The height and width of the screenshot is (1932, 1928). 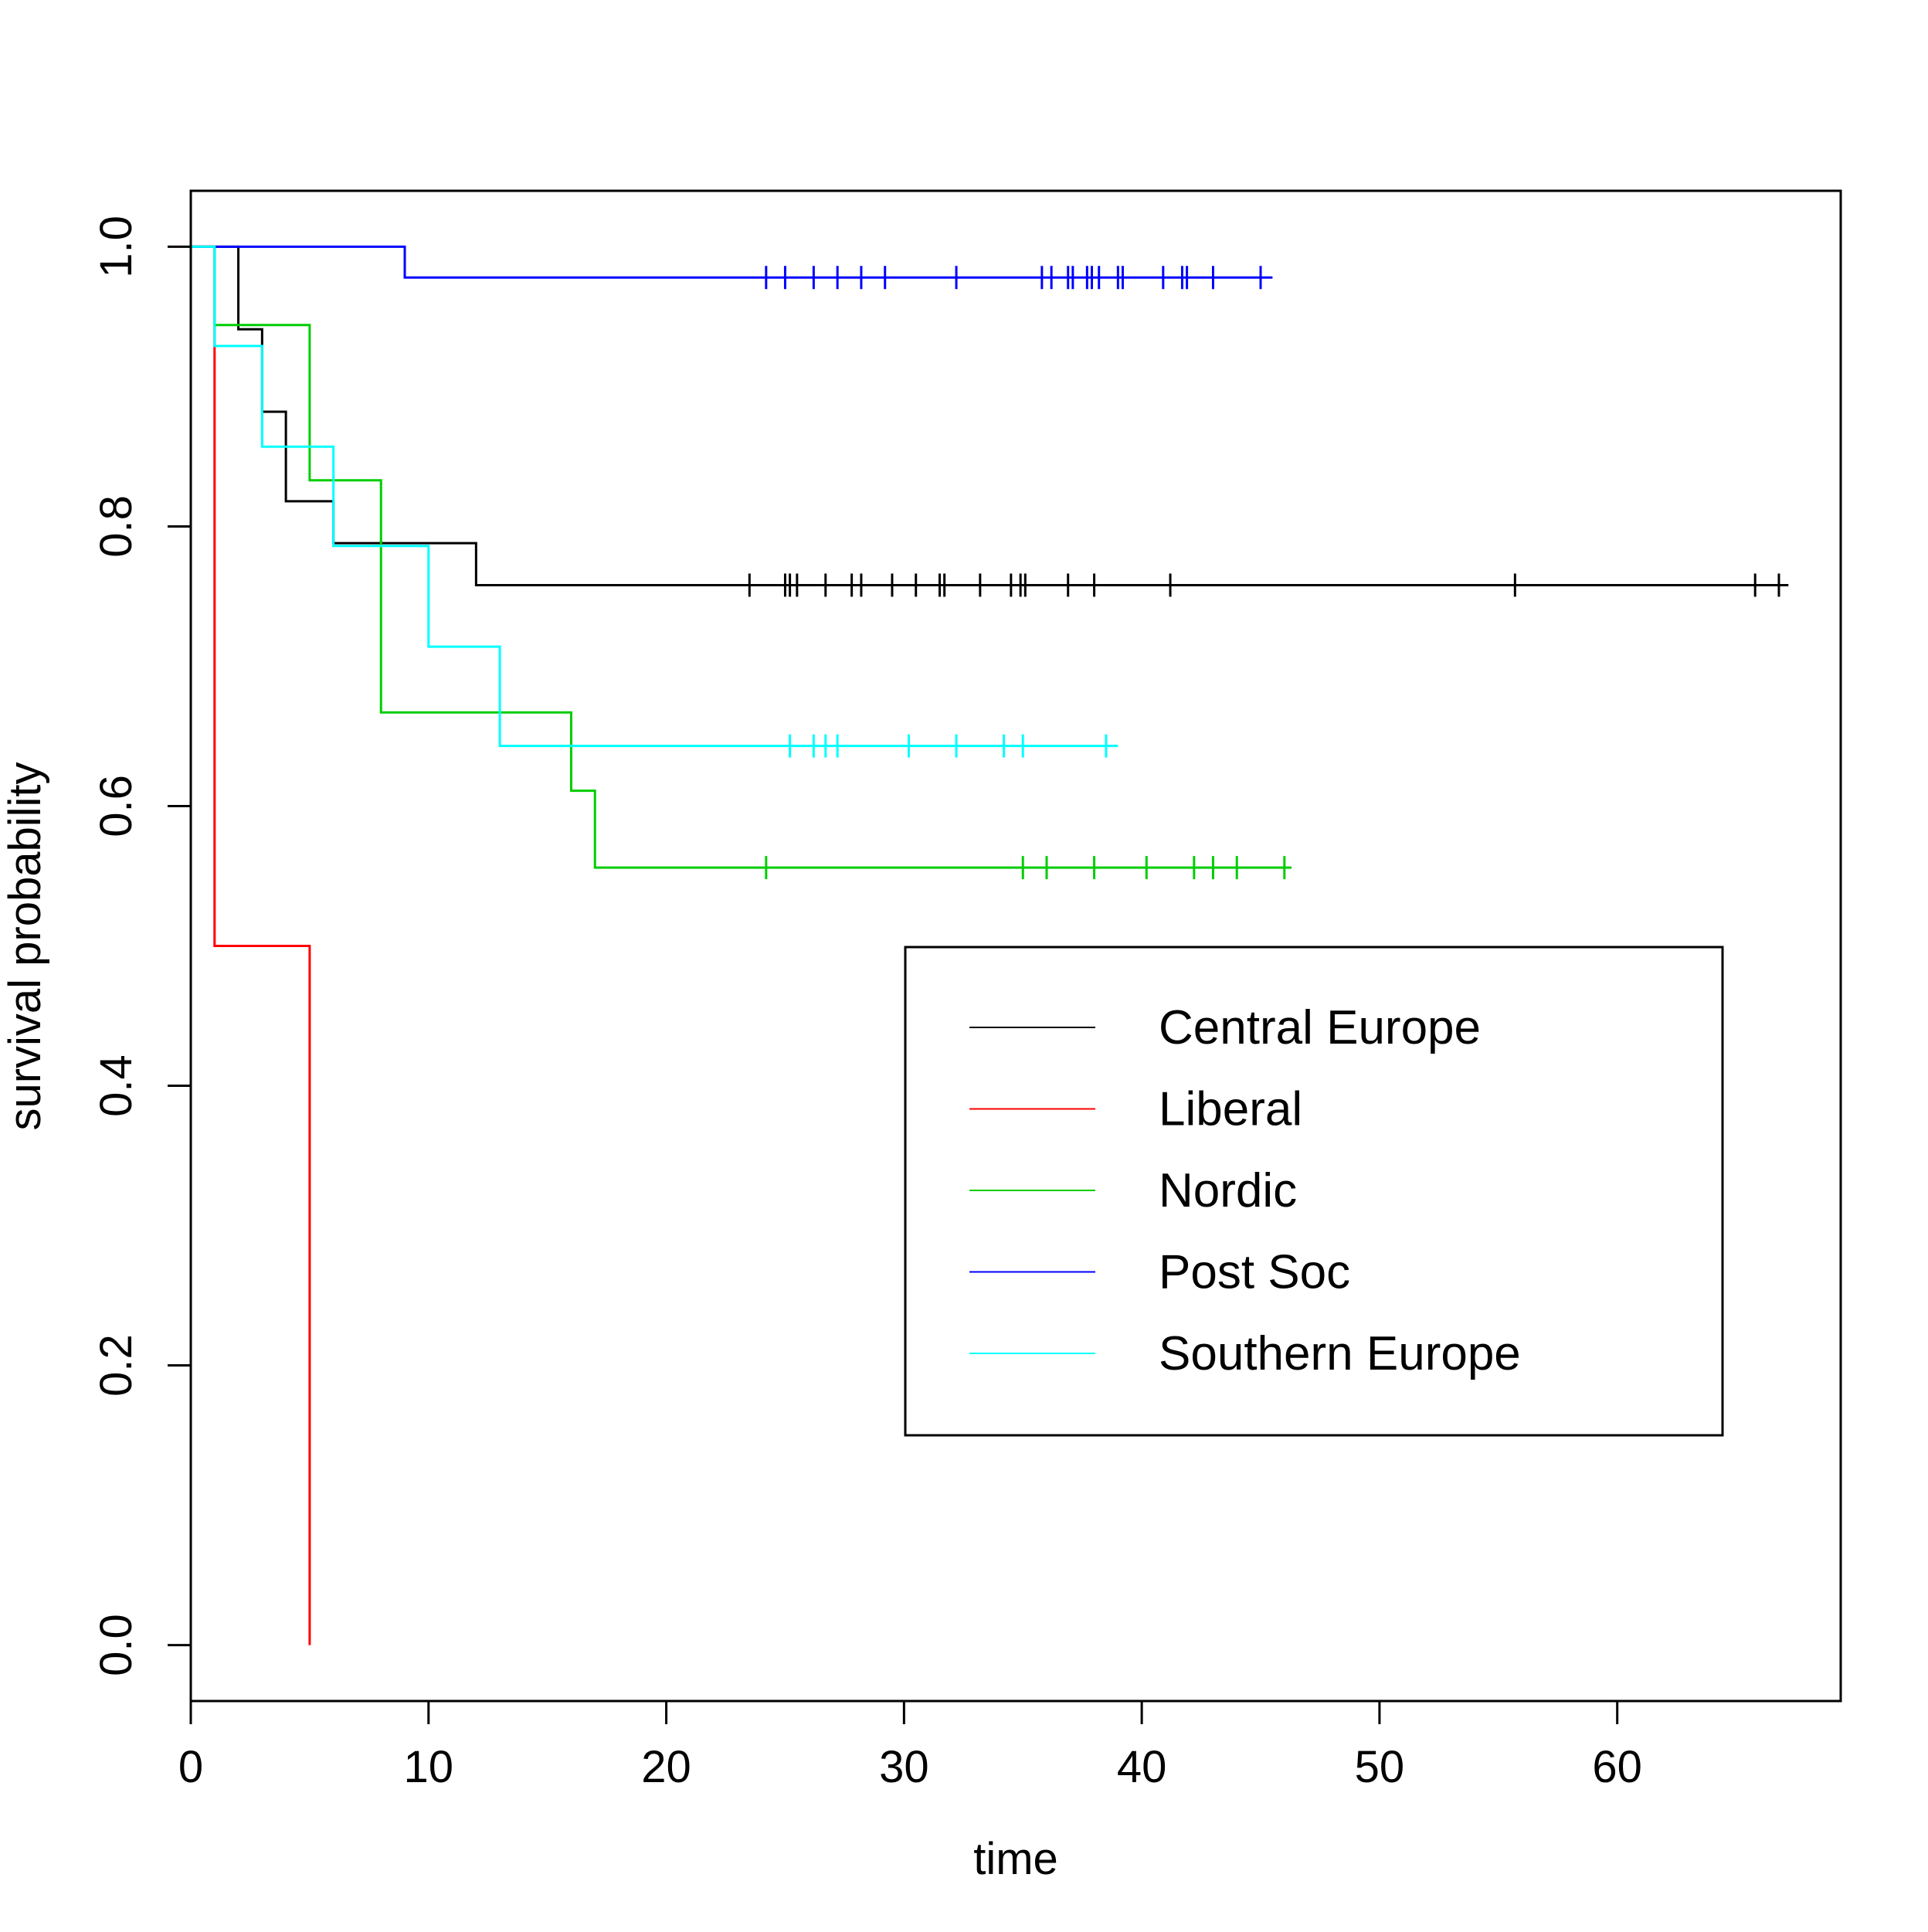 I want to click on curve-post-soc, so click(x=732, y=262).